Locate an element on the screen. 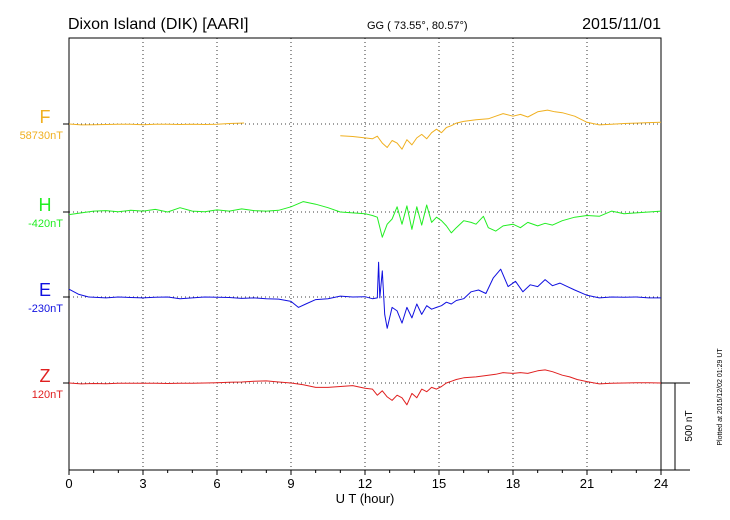  station-title: Dixon Island (DIK) [AARI] is located at coordinates (158, 24).